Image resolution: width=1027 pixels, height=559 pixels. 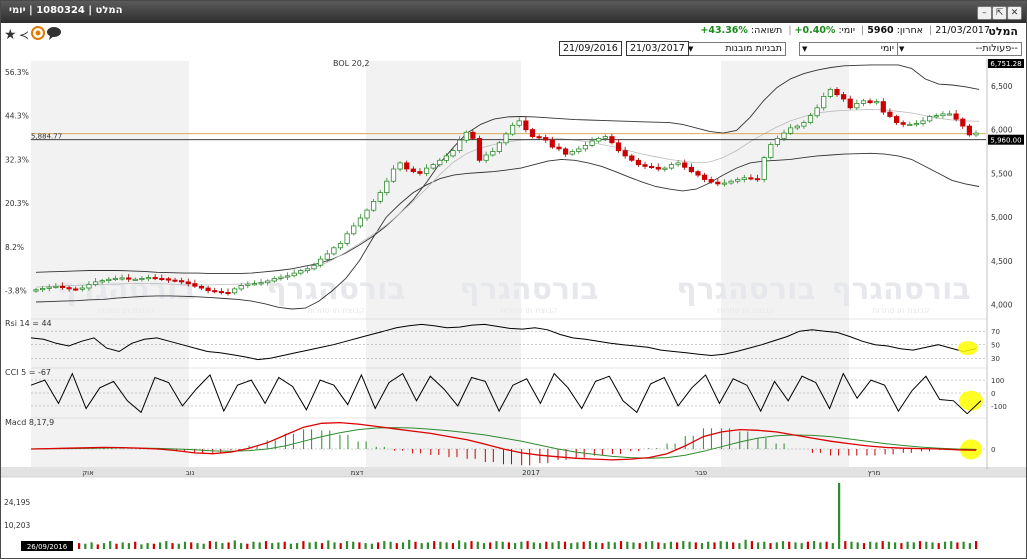 What do you see at coordinates (17, 159) in the screenshot?
I see `percent-tick-label: 32.3%` at bounding box center [17, 159].